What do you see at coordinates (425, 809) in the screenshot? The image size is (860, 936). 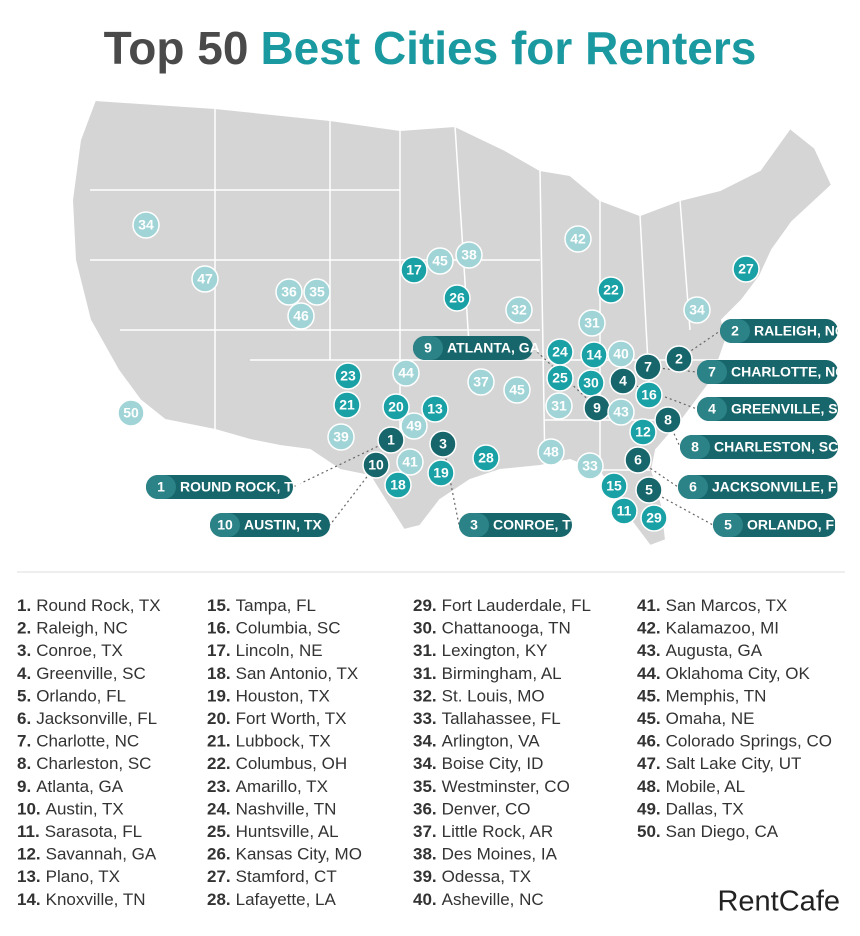 I see `list-rank: 36.` at bounding box center [425, 809].